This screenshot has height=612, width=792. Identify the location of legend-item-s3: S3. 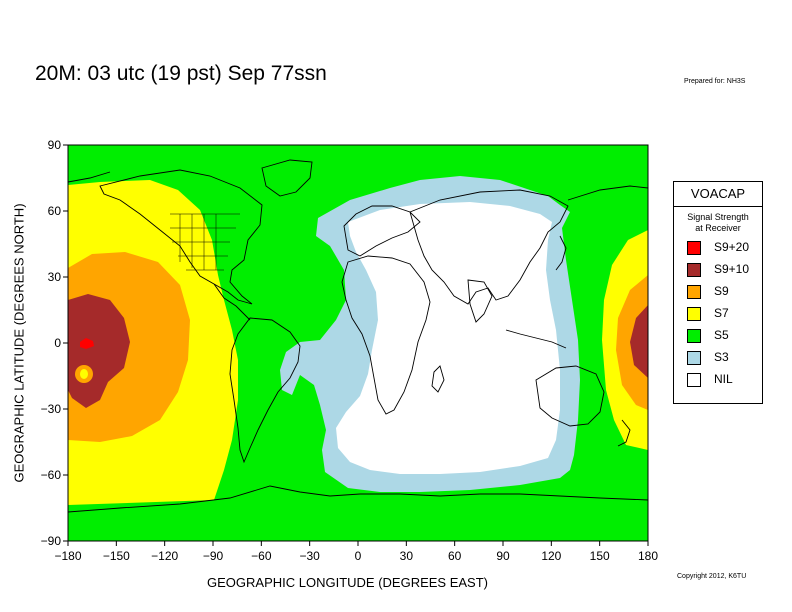
(718, 359).